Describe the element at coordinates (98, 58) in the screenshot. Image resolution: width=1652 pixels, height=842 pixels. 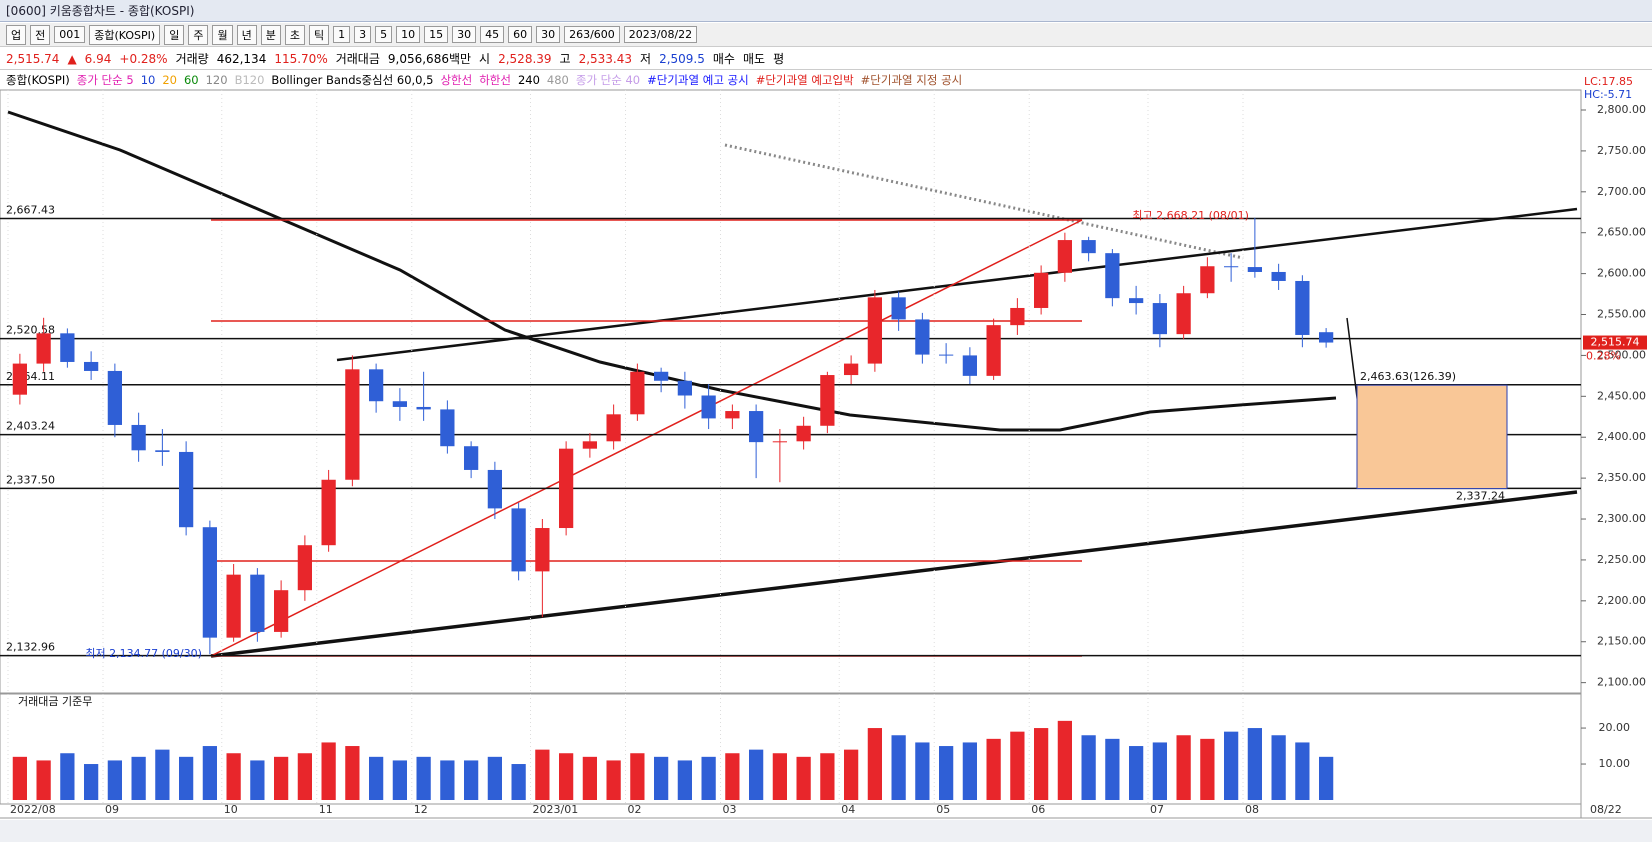
I see `quote-field: 6.94` at that location.